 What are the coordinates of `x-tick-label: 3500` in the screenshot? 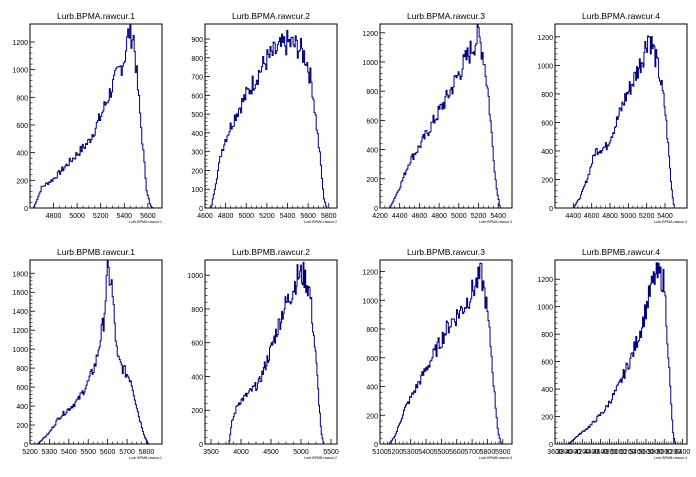 It's located at (211, 452).